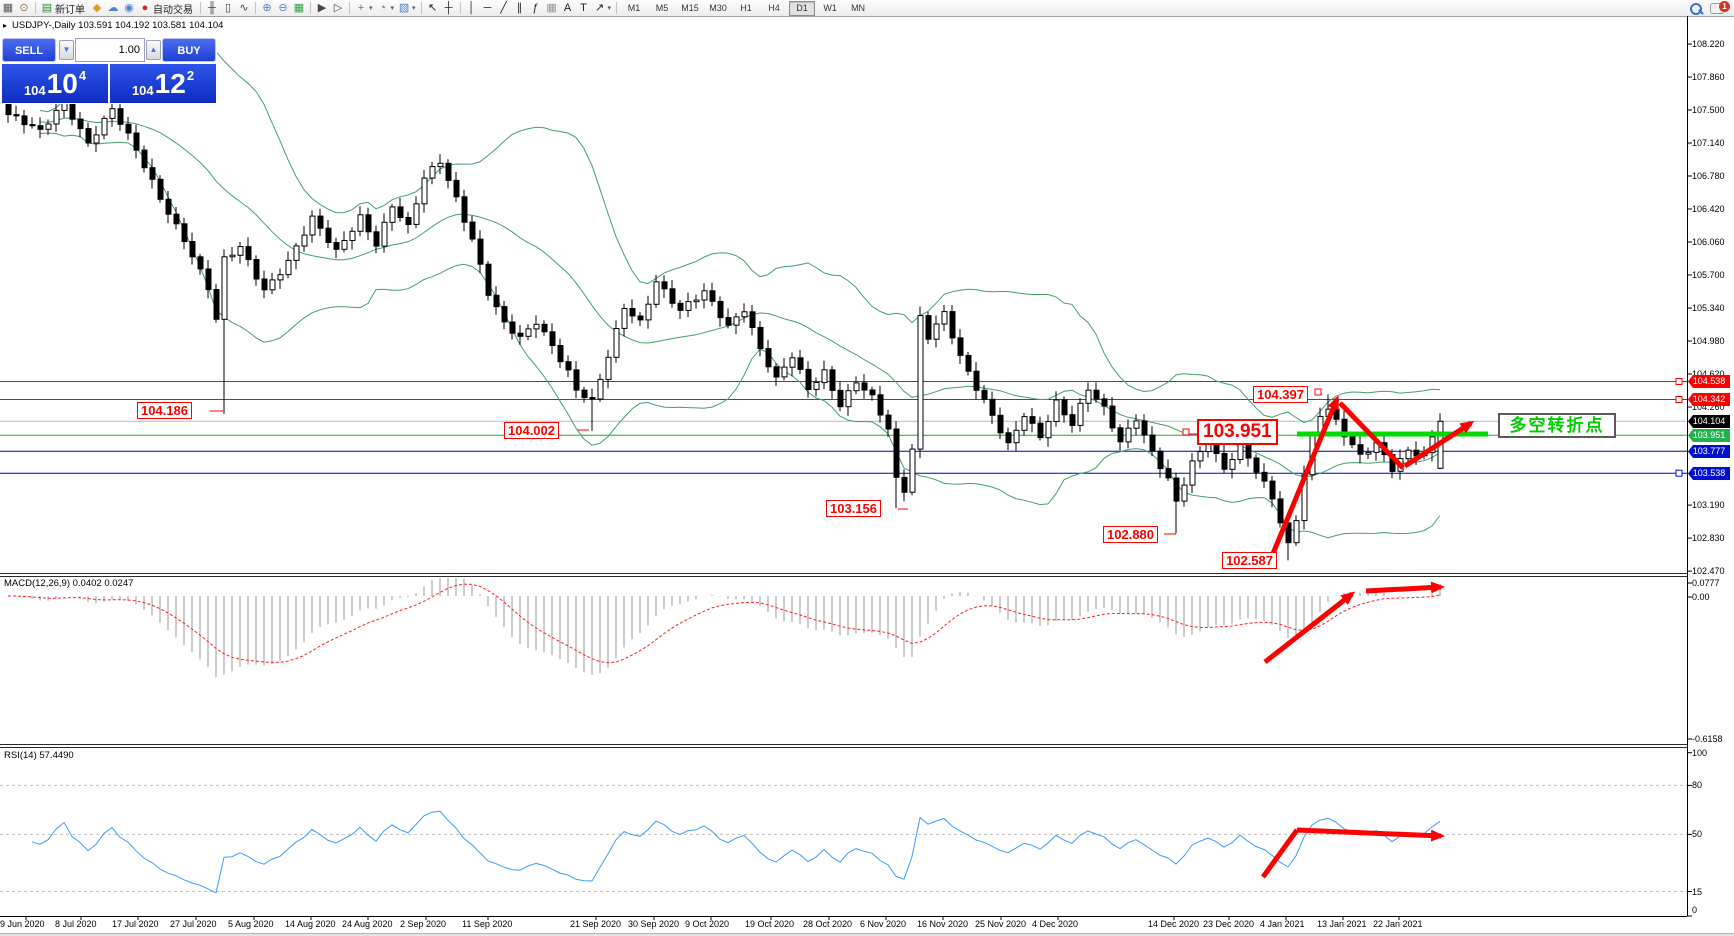 This screenshot has height=936, width=1734. Describe the element at coordinates (858, 7) in the screenshot. I see `timeframe-mn: MN` at that location.